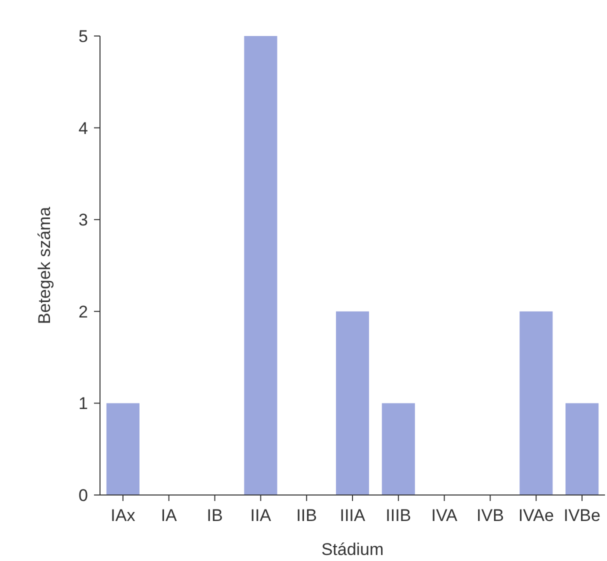 This screenshot has height=561, width=607. I want to click on y-tick-label: 0, so click(83, 495).